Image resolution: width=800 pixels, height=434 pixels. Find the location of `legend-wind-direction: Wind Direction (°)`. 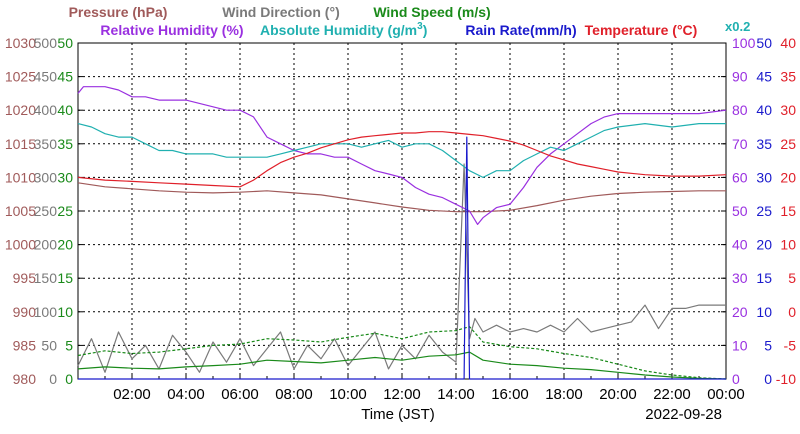

legend-wind-direction: Wind Direction (°) is located at coordinates (280, 12).